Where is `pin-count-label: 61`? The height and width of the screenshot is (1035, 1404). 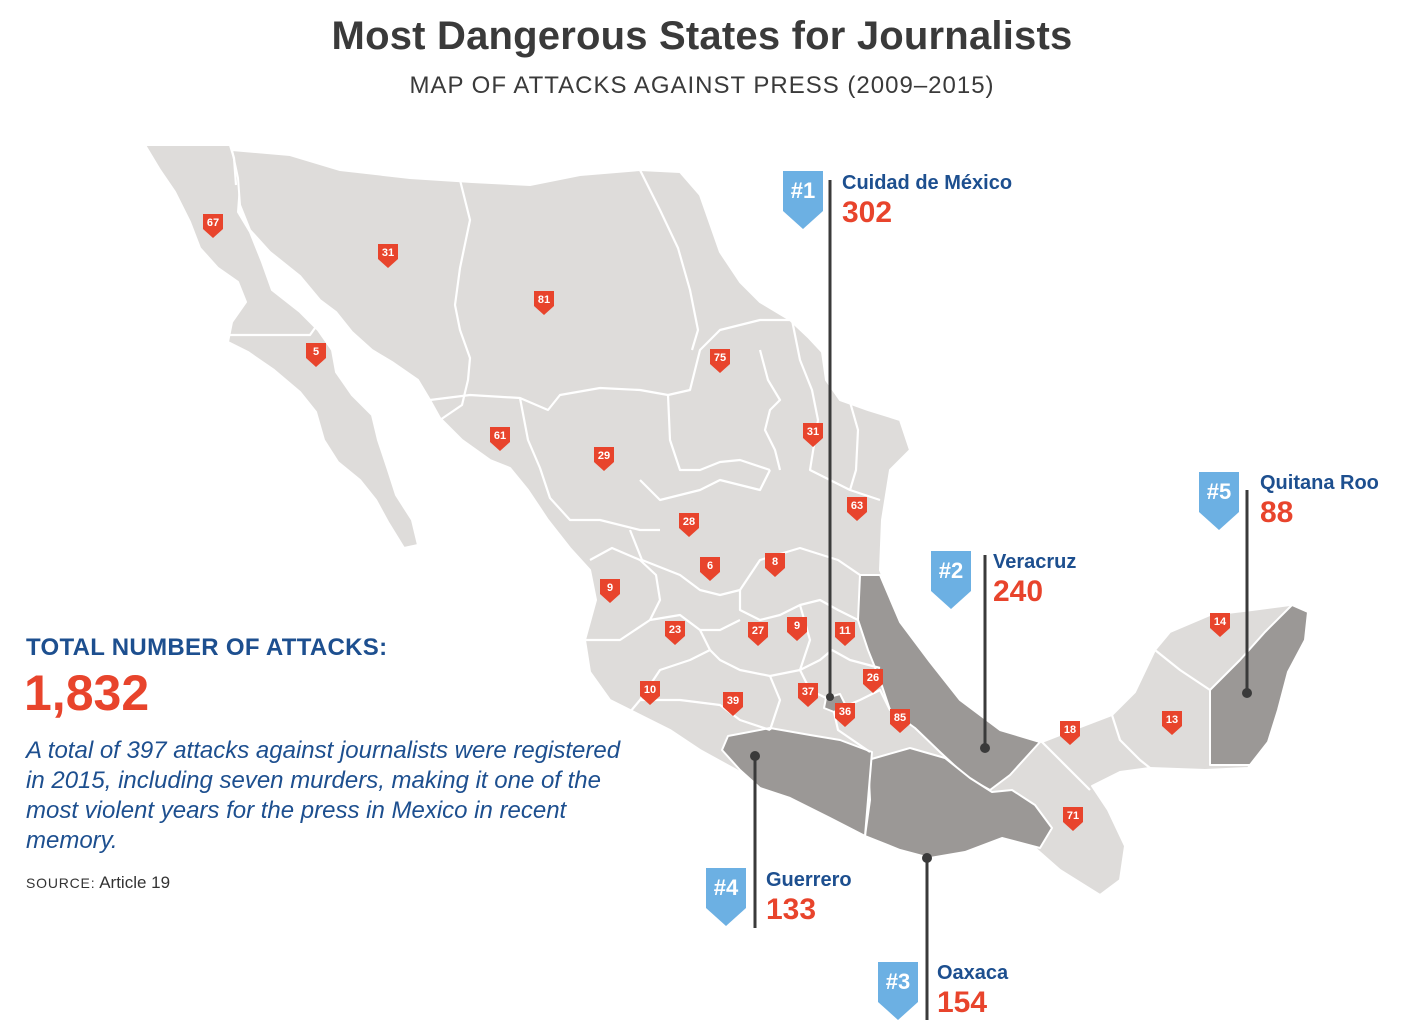 pin-count-label: 61 is located at coordinates (500, 436).